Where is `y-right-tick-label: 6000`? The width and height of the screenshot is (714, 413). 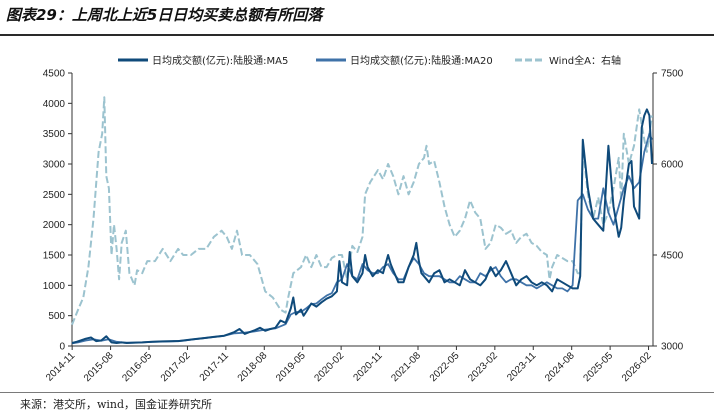
y-right-tick-label: 6000 is located at coordinates (672, 165).